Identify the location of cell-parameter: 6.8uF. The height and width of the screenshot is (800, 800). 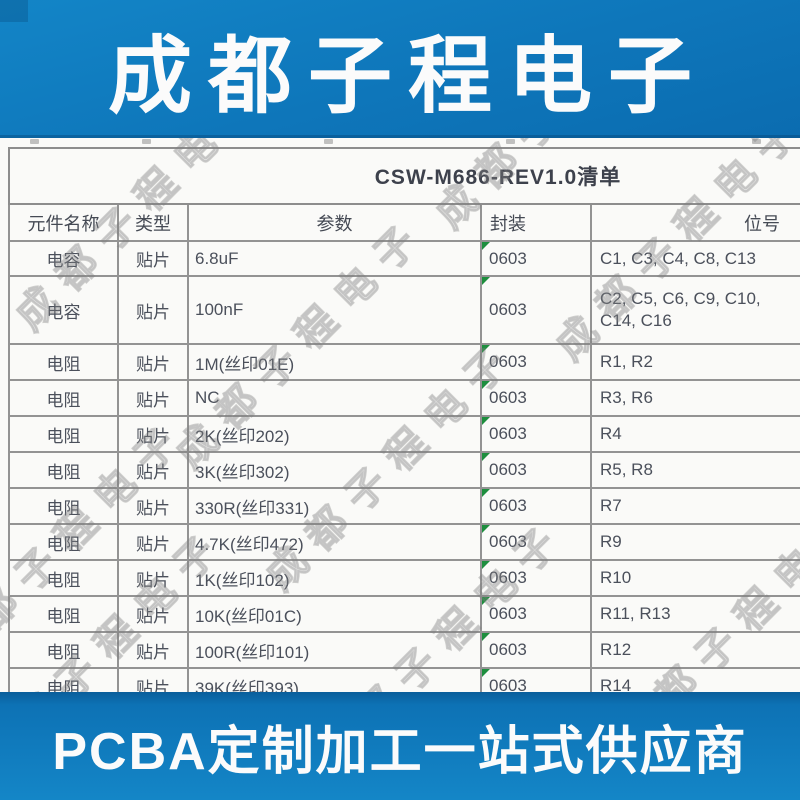
(334, 258).